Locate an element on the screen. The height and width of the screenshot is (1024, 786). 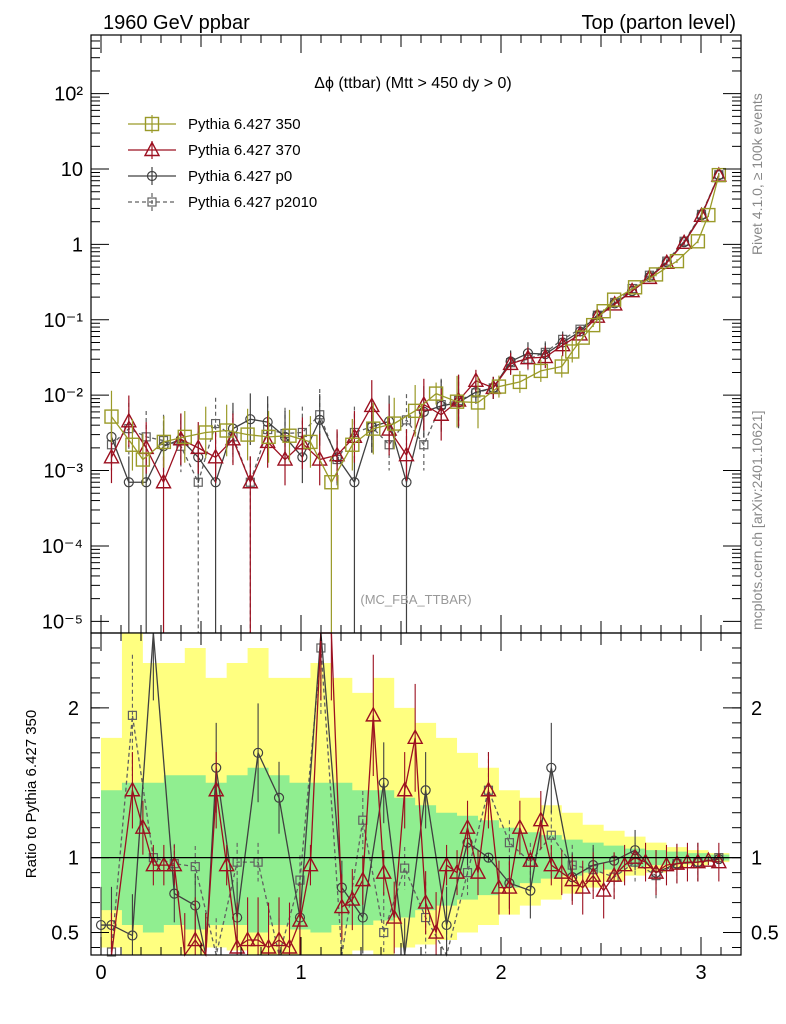
watermark: (MC_FBA_TTBAR) is located at coordinates (415, 599).